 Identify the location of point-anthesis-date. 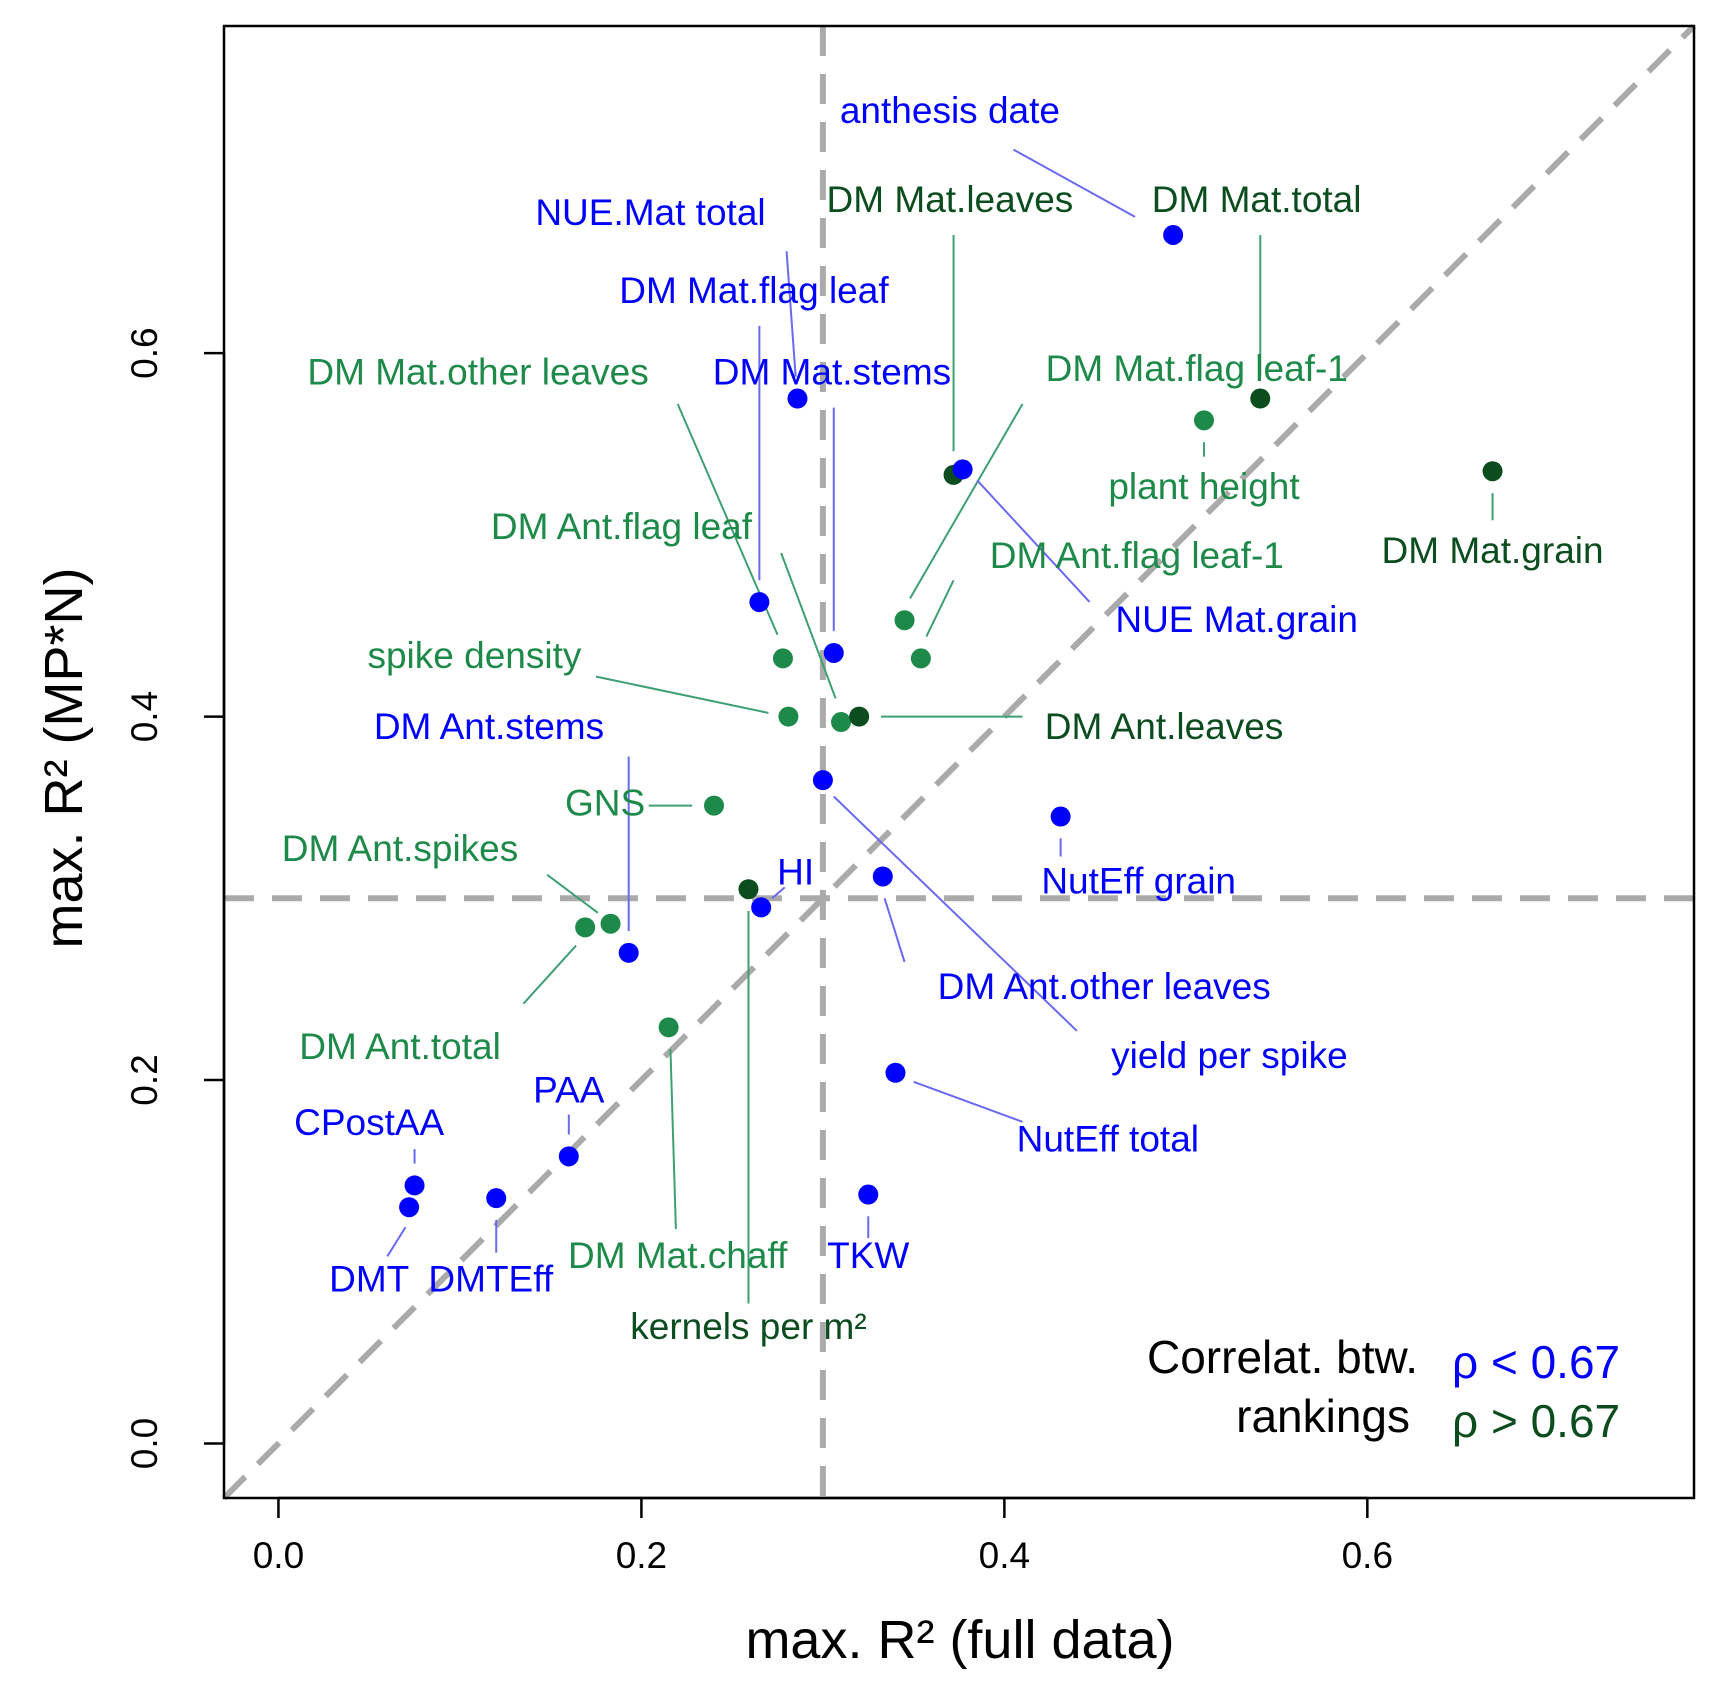
(1173, 234).